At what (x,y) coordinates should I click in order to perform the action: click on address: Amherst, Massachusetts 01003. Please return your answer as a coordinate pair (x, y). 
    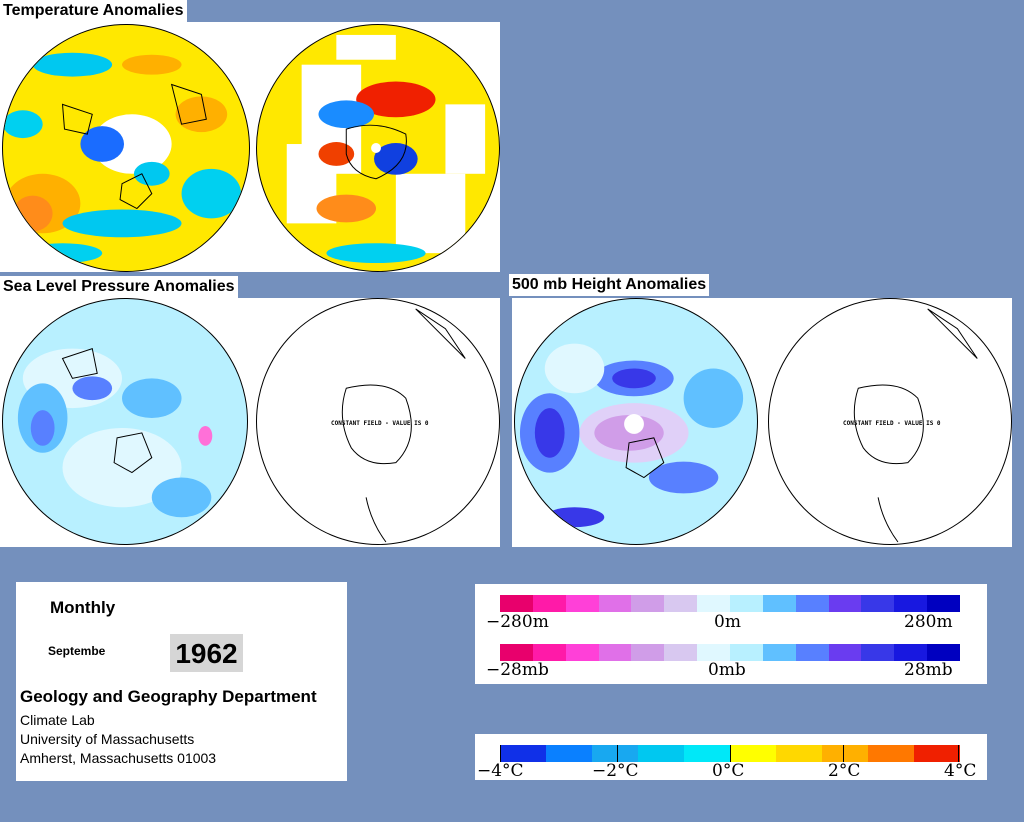
    Looking at the image, I should click on (118, 758).